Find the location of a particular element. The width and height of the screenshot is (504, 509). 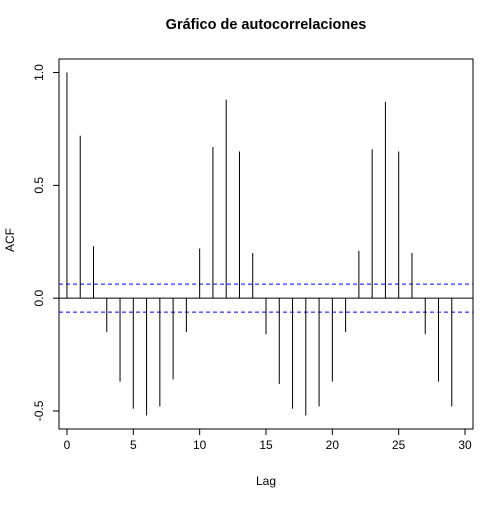

x-axis: 0 5 10 15 20 25 30 is located at coordinates (268, 440).